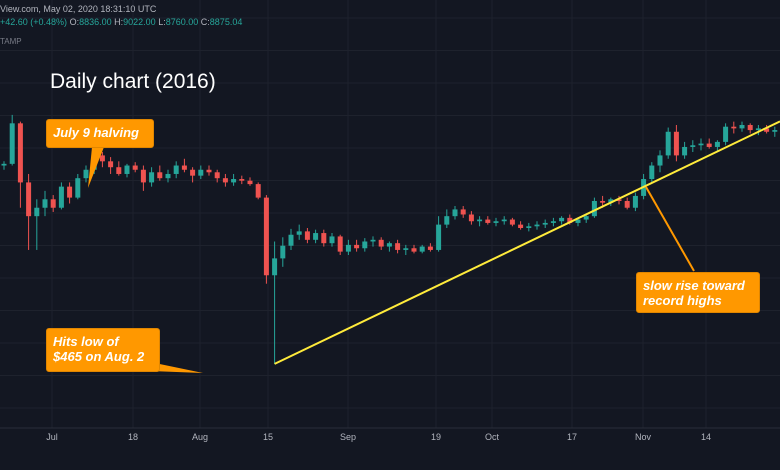  Describe the element at coordinates (162, 22) in the screenshot. I see `low-label: L:` at that location.